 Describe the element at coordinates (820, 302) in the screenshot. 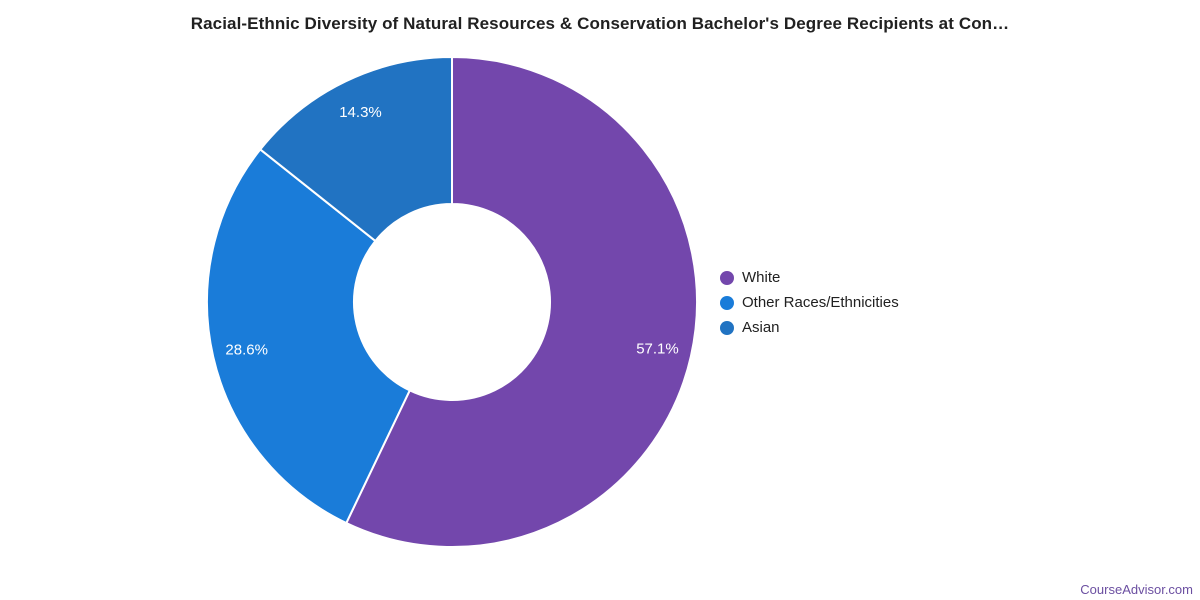

I see `legend-label: Other Races/Ethnicities` at that location.